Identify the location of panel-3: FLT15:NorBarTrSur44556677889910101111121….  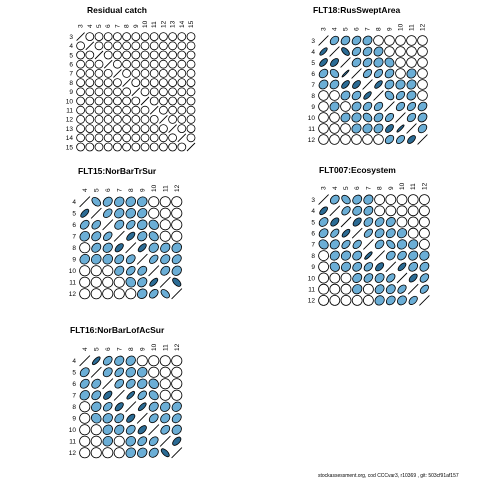
(126, 233).